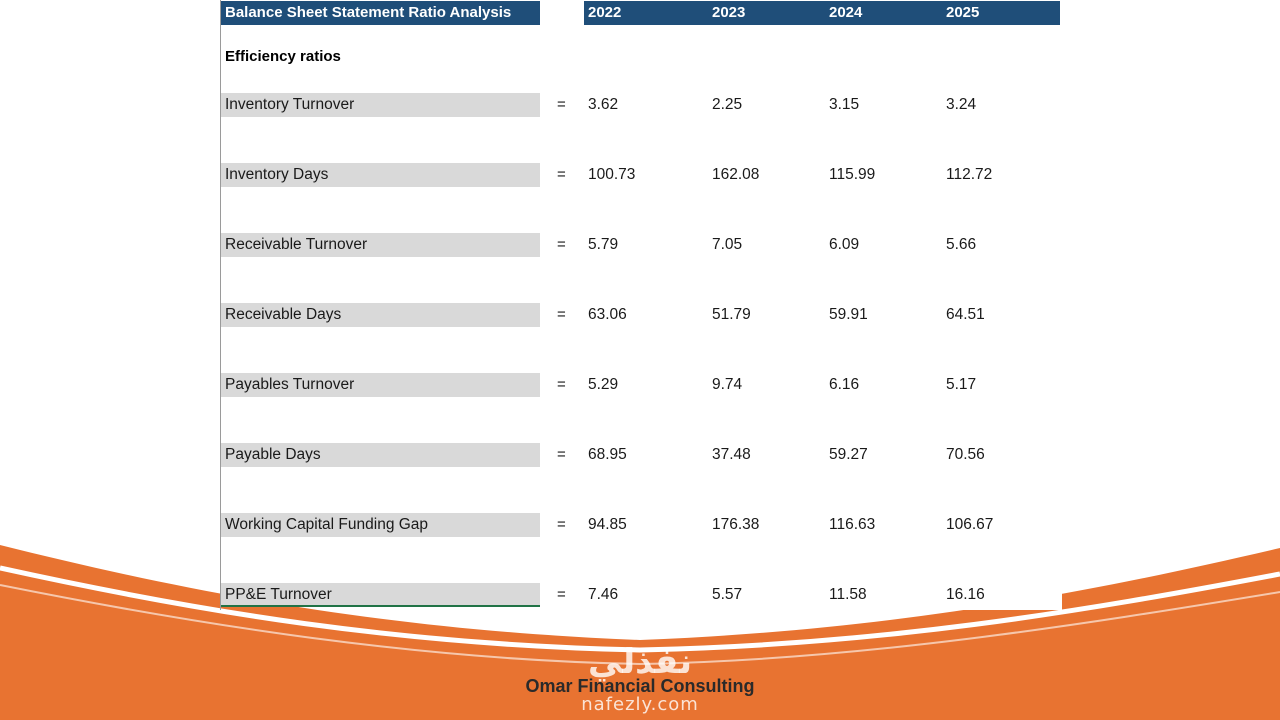 The height and width of the screenshot is (720, 1280). I want to click on watermark-logo: نفذلي, so click(640, 662).